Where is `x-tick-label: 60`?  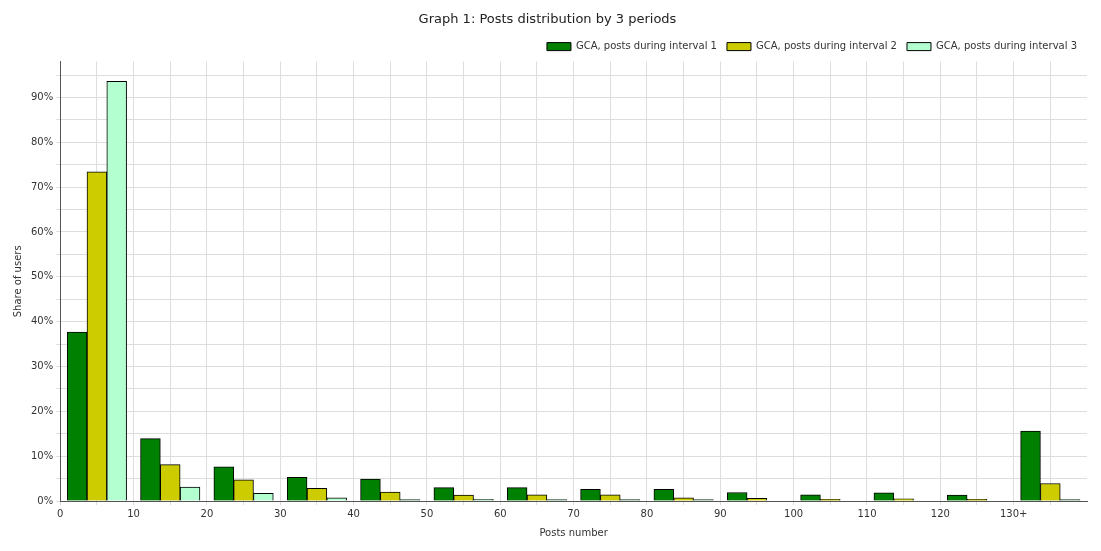
x-tick-label: 60 is located at coordinates (500, 513).